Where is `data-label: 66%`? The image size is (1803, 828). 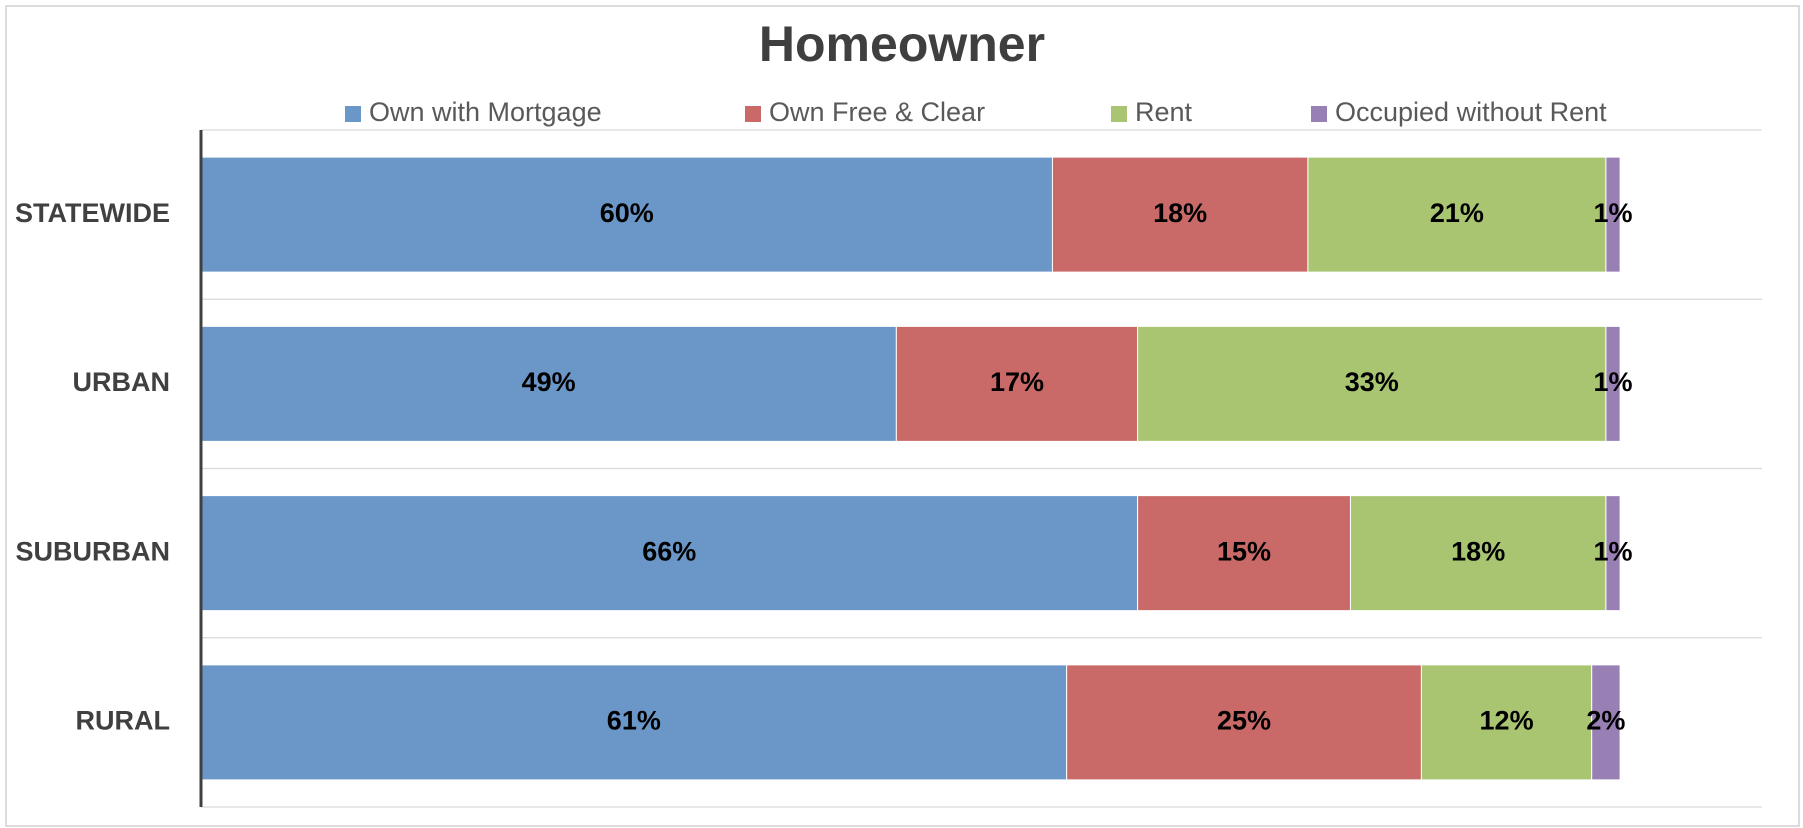
data-label: 66% is located at coordinates (669, 551).